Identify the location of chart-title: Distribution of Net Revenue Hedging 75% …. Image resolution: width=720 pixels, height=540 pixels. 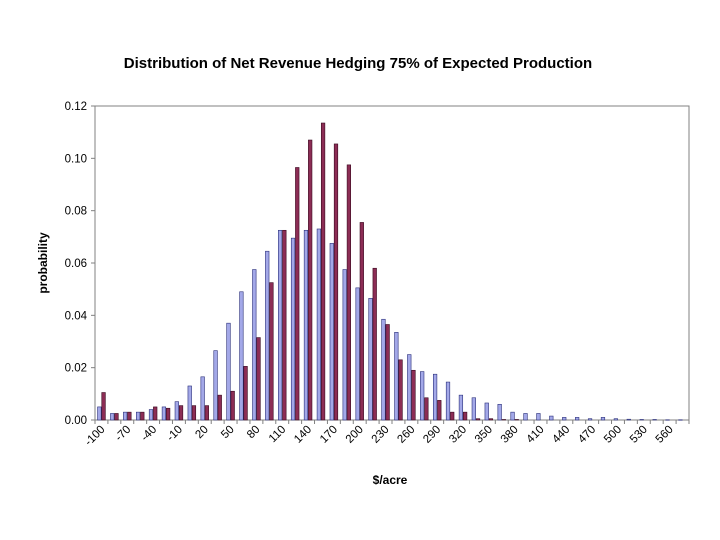
(358, 63).